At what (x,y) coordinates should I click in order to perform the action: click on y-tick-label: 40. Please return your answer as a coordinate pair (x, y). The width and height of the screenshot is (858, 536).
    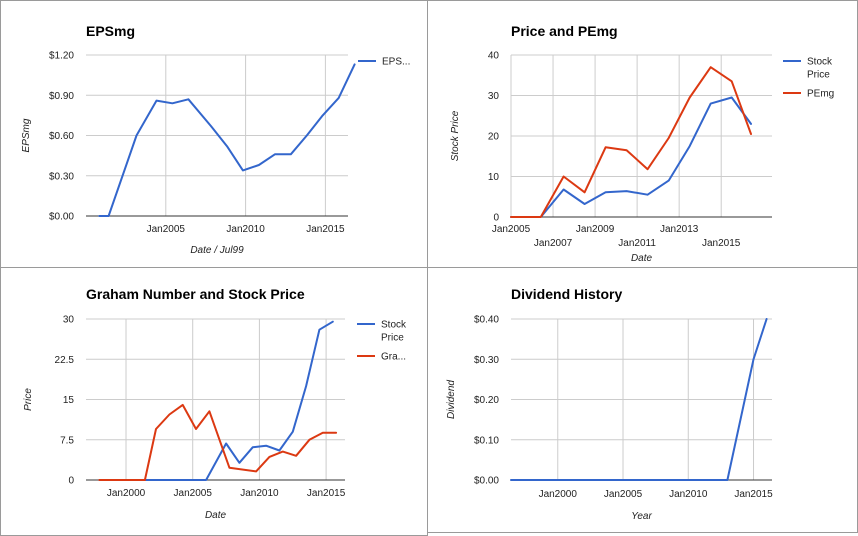
    Looking at the image, I should click on (494, 56).